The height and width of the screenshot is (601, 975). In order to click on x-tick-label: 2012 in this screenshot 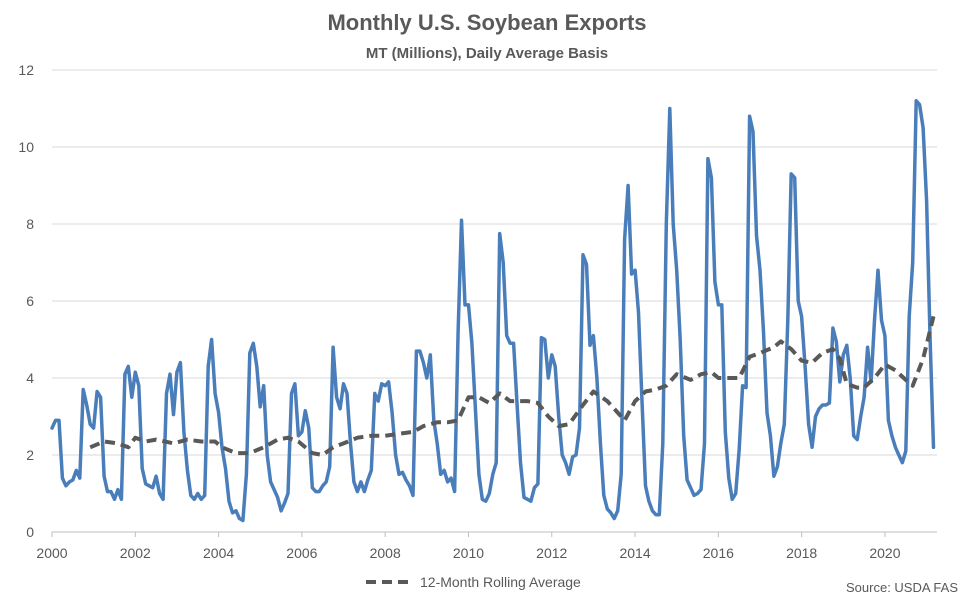, I will do `click(551, 553)`.